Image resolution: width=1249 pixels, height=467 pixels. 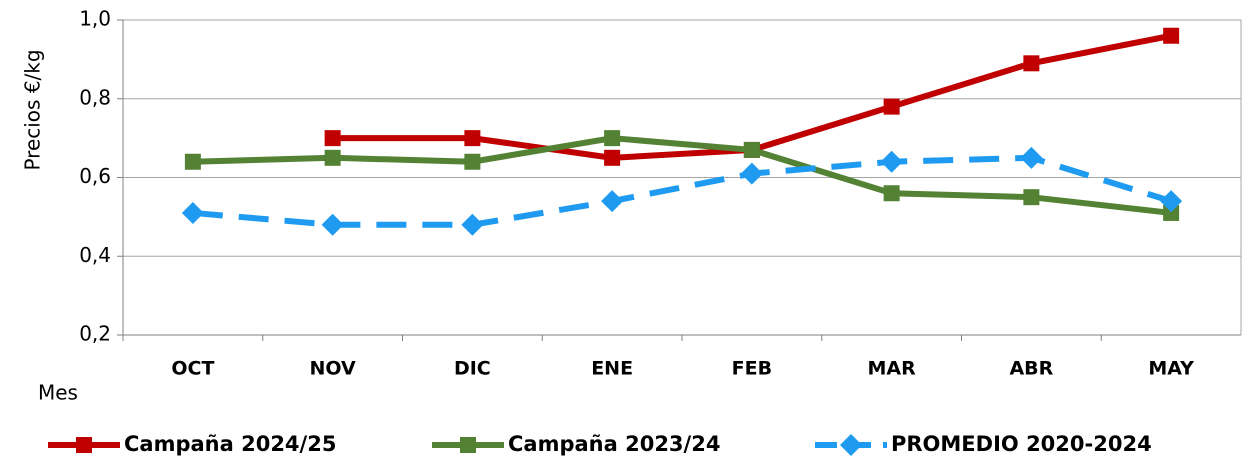 I want to click on y-axis-label: Precios €/kg, so click(x=33, y=109).